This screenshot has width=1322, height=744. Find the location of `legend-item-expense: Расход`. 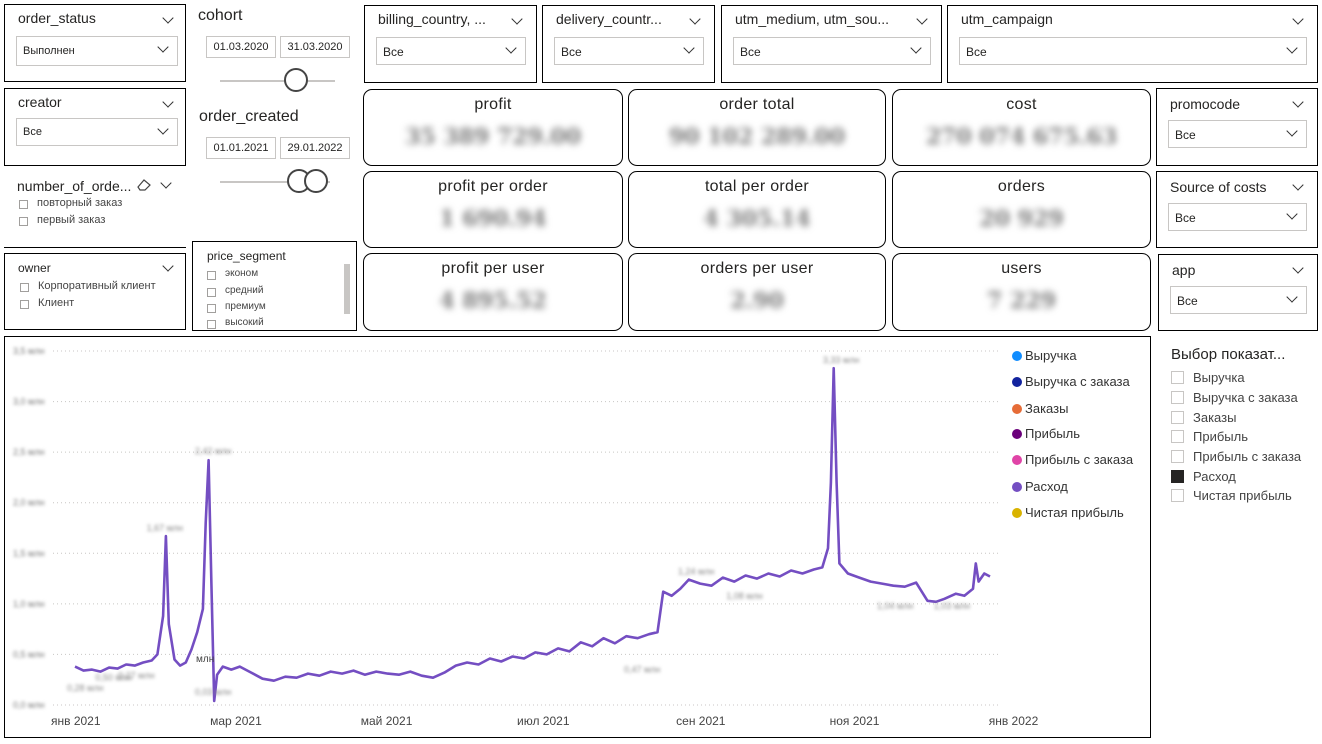

legend-item-expense: Расход is located at coordinates (1040, 486).